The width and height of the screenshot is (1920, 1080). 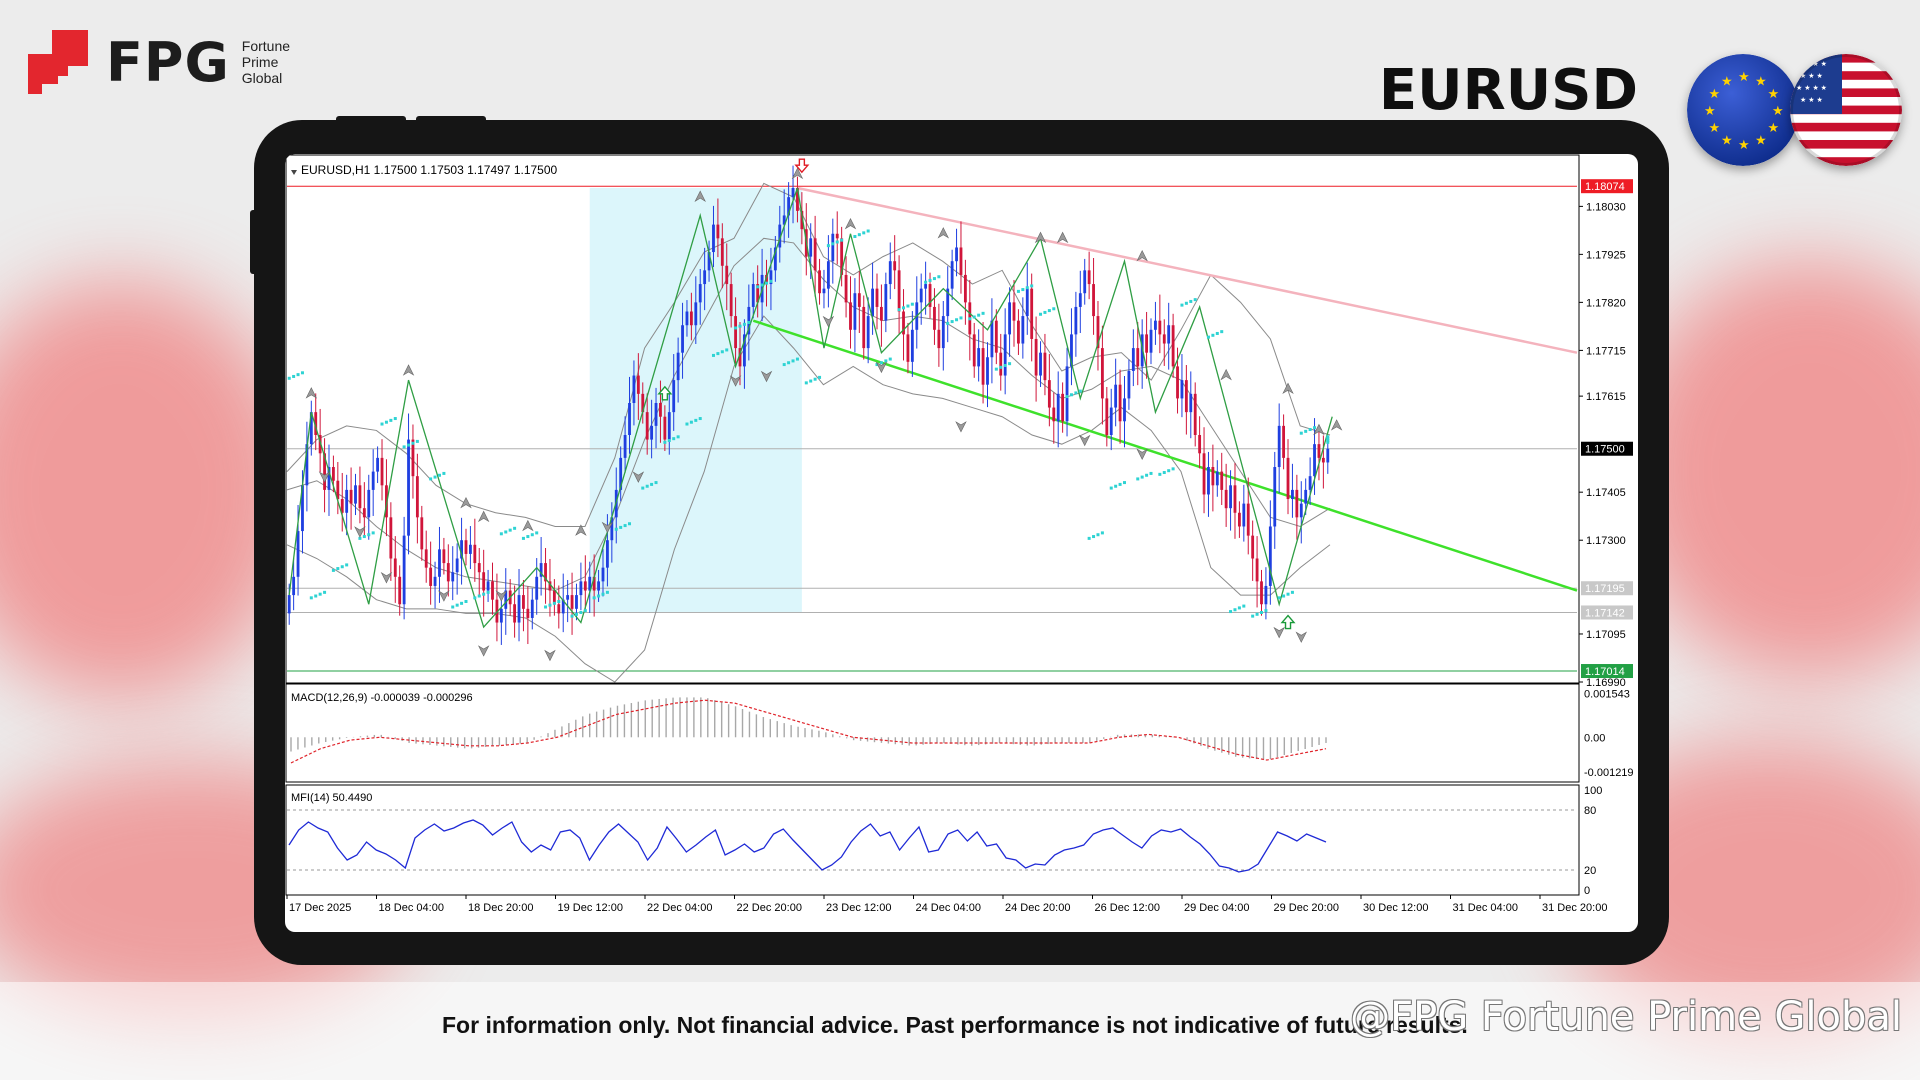 What do you see at coordinates (1590, 871) in the screenshot?
I see `mfi-tick-label: 20` at bounding box center [1590, 871].